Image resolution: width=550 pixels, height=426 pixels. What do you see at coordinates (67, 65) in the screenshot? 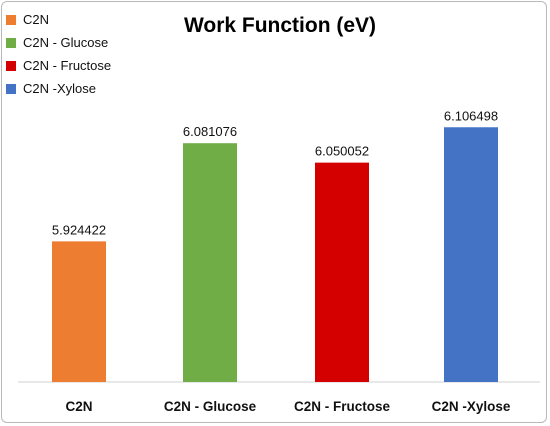
I see `legend-label: C2N - Fructose` at bounding box center [67, 65].